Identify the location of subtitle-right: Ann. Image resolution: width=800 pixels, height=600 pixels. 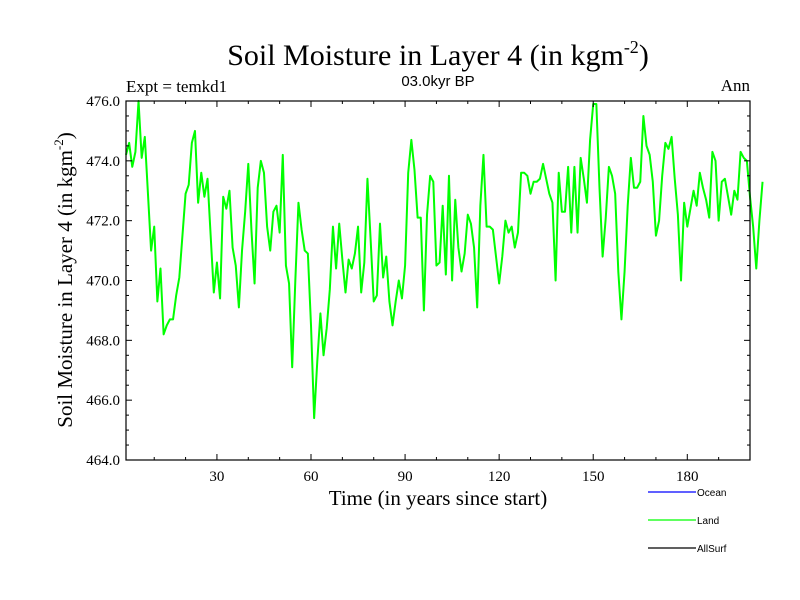
(736, 85).